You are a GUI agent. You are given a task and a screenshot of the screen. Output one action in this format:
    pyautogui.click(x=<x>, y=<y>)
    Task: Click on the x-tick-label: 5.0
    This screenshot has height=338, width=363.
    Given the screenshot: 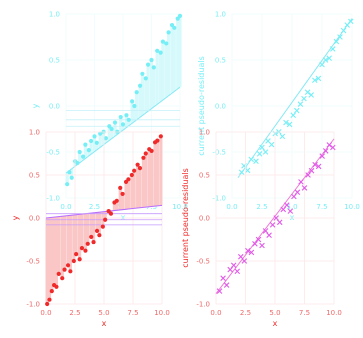 What is the action you would take?
    pyautogui.click(x=291, y=207)
    